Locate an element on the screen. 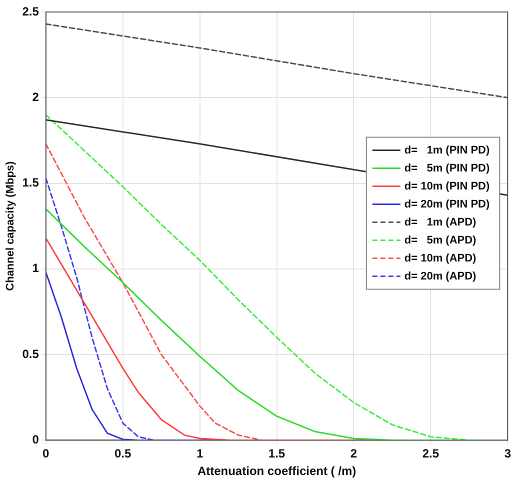 The width and height of the screenshot is (514, 483). x-tick-label: 0.5 is located at coordinates (123, 453).